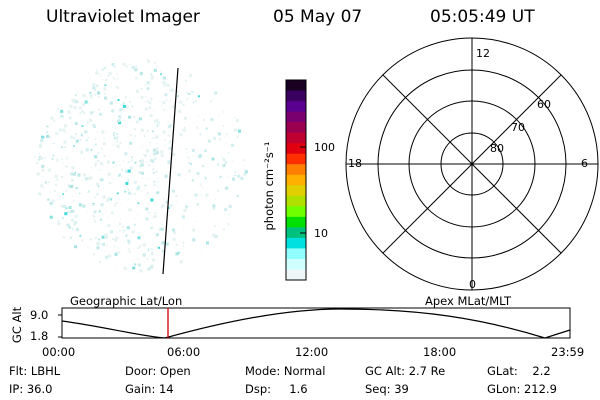 This screenshot has height=400, width=600. What do you see at coordinates (276, 389) in the screenshot?
I see `dsp-info: Dsp: 1.6` at bounding box center [276, 389].